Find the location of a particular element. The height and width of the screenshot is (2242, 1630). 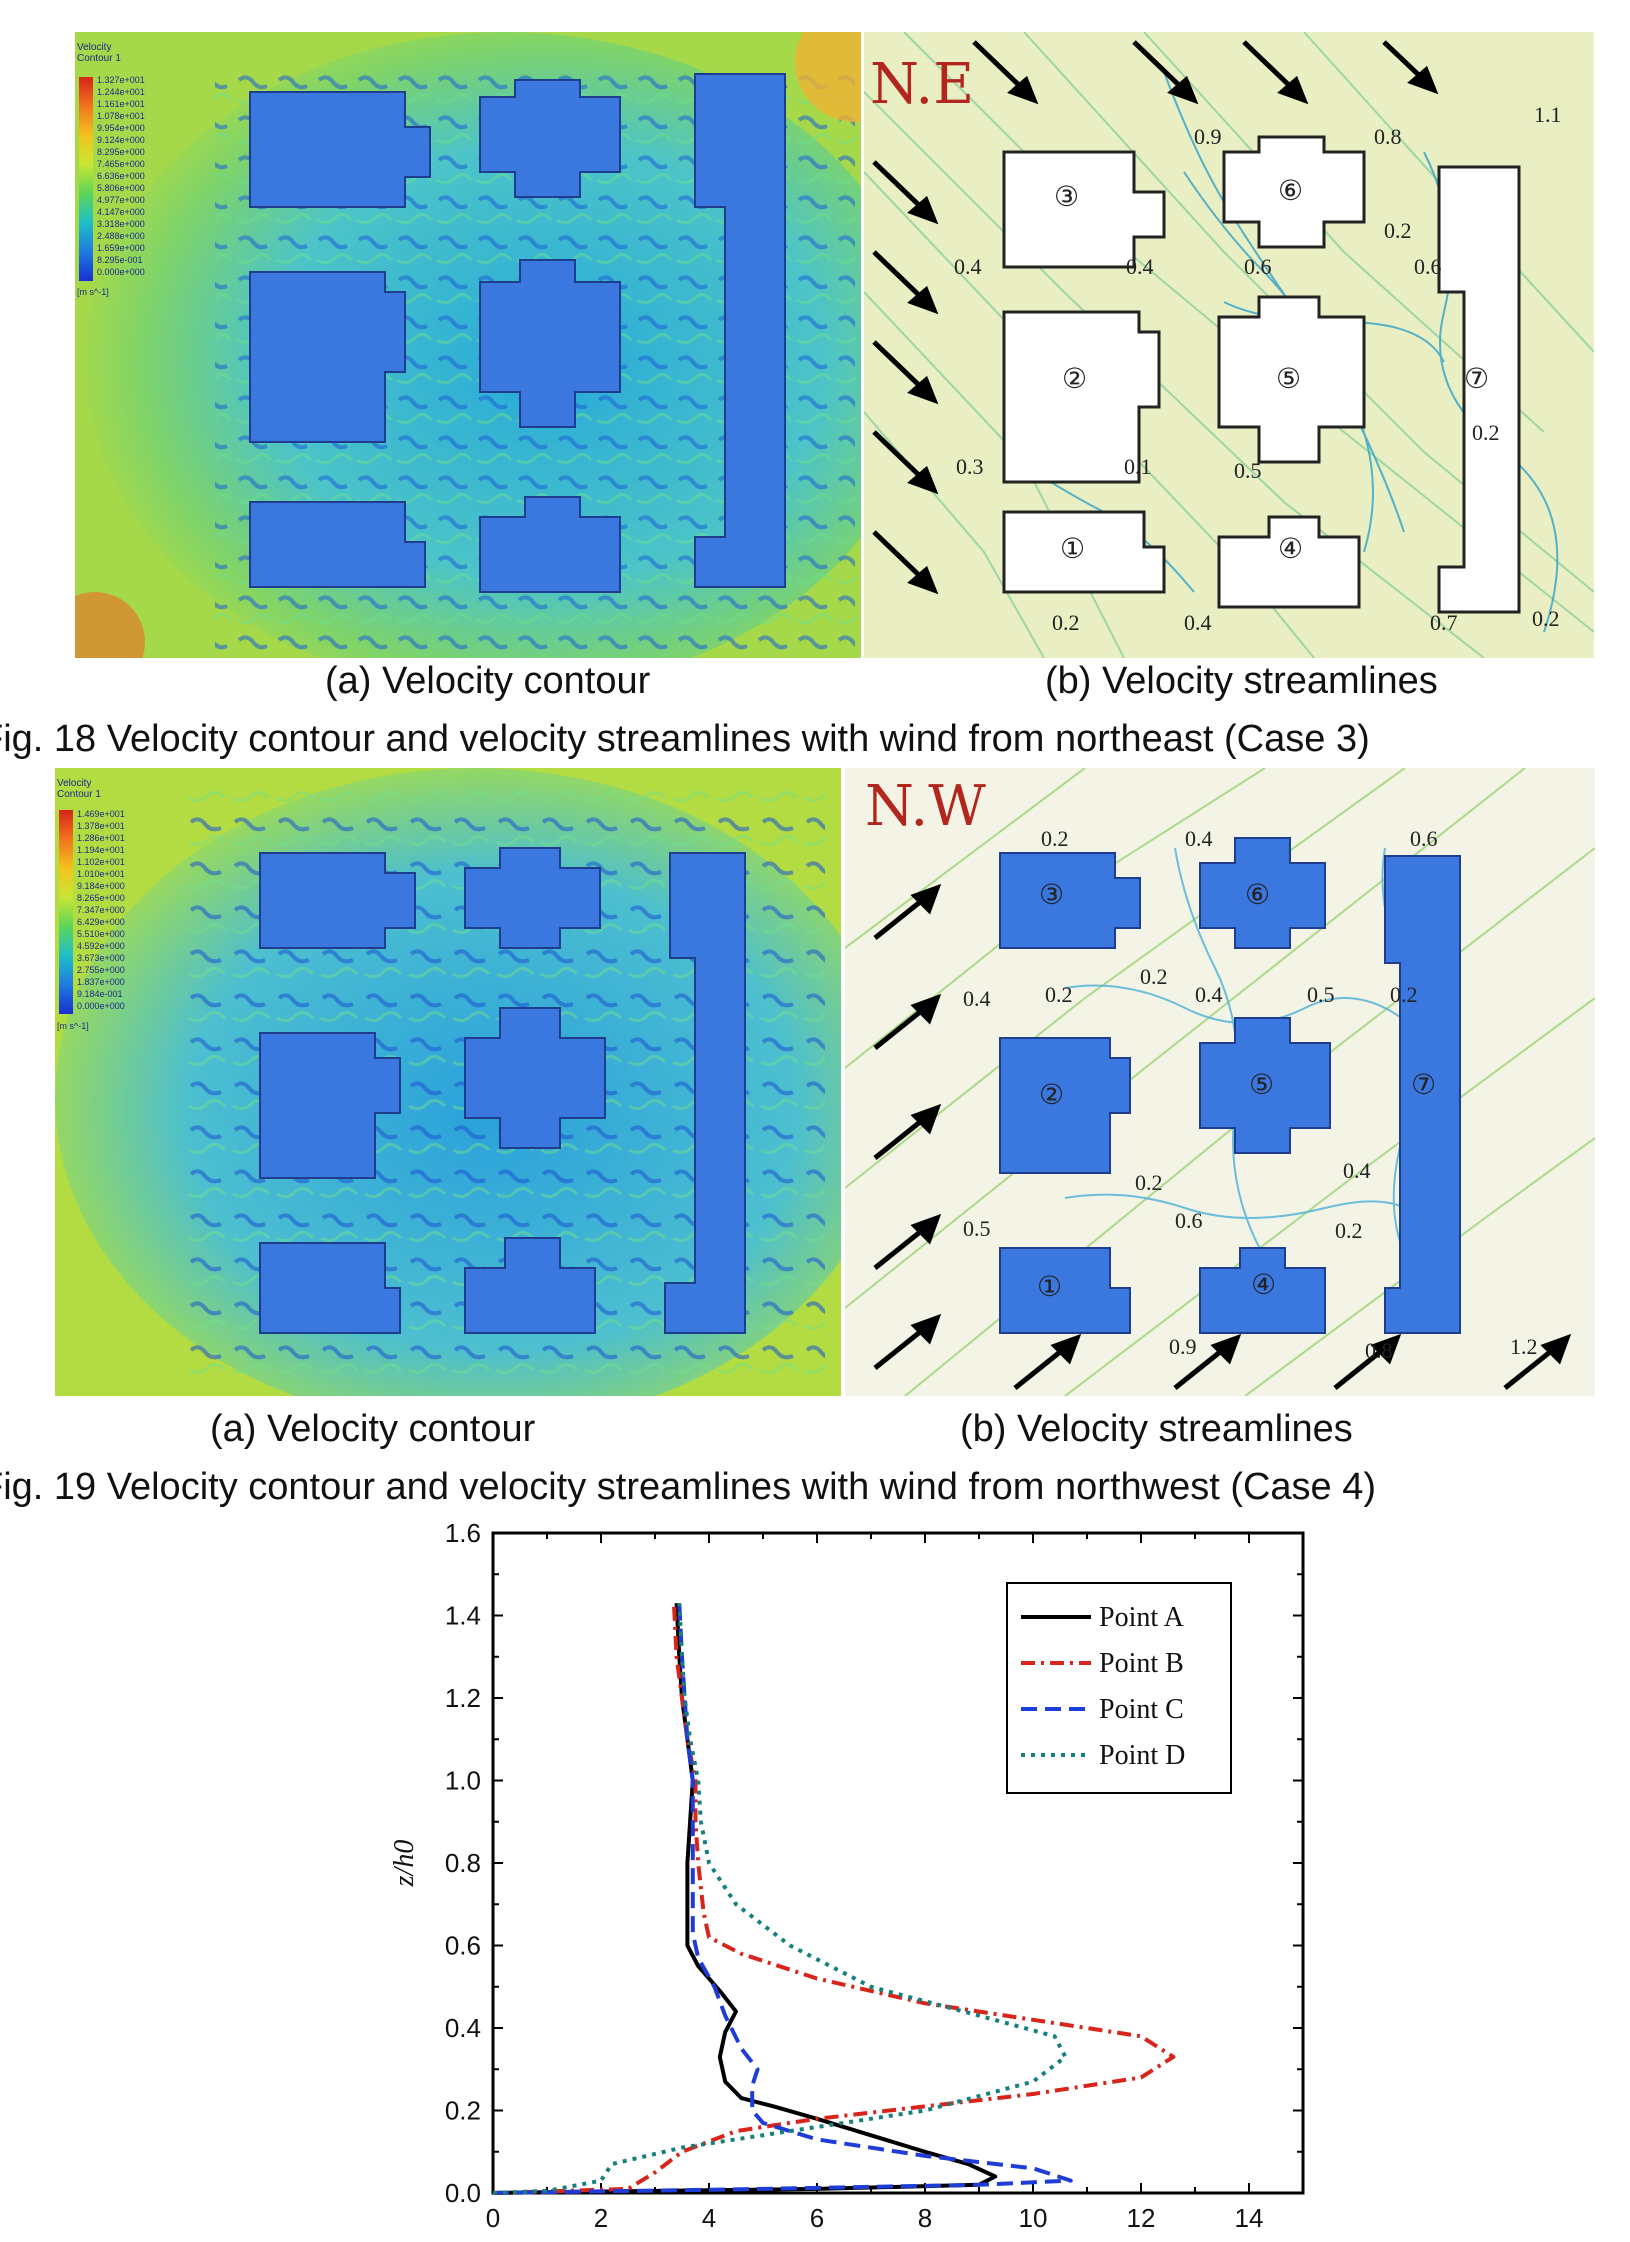

fig18-legend-value: 6.636e+000 is located at coordinates (121, 176).